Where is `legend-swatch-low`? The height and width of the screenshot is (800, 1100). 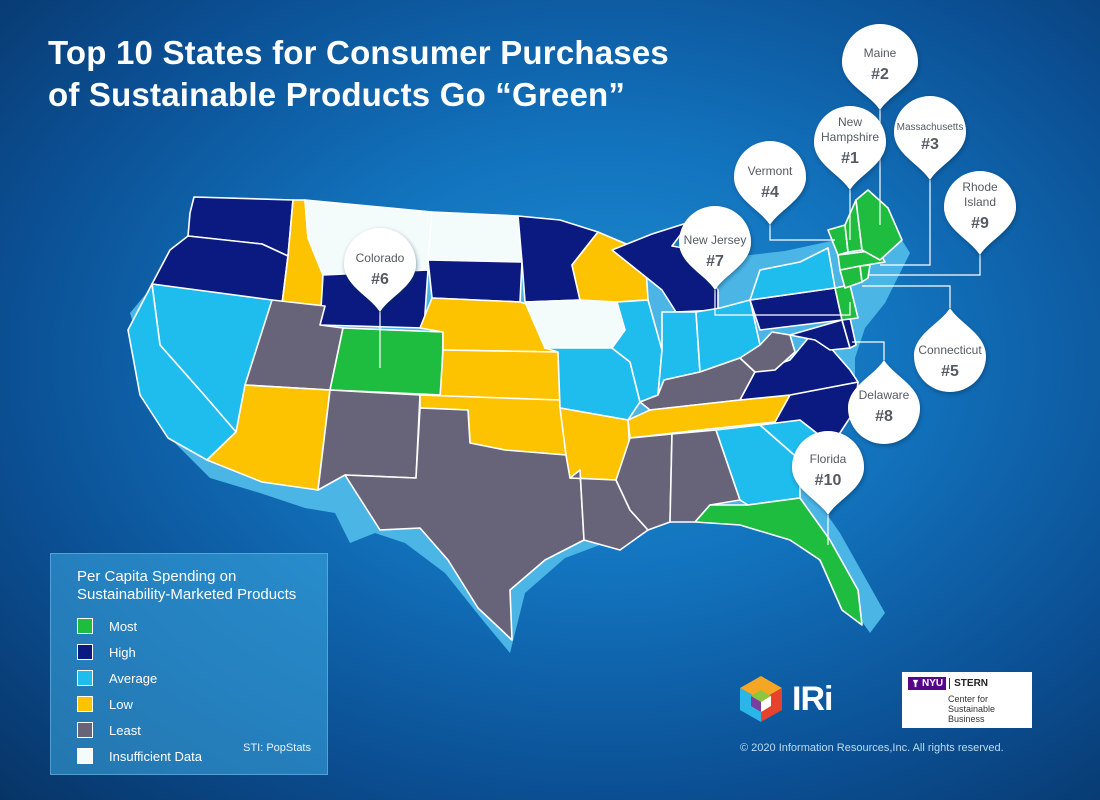
legend-swatch-low is located at coordinates (85, 704).